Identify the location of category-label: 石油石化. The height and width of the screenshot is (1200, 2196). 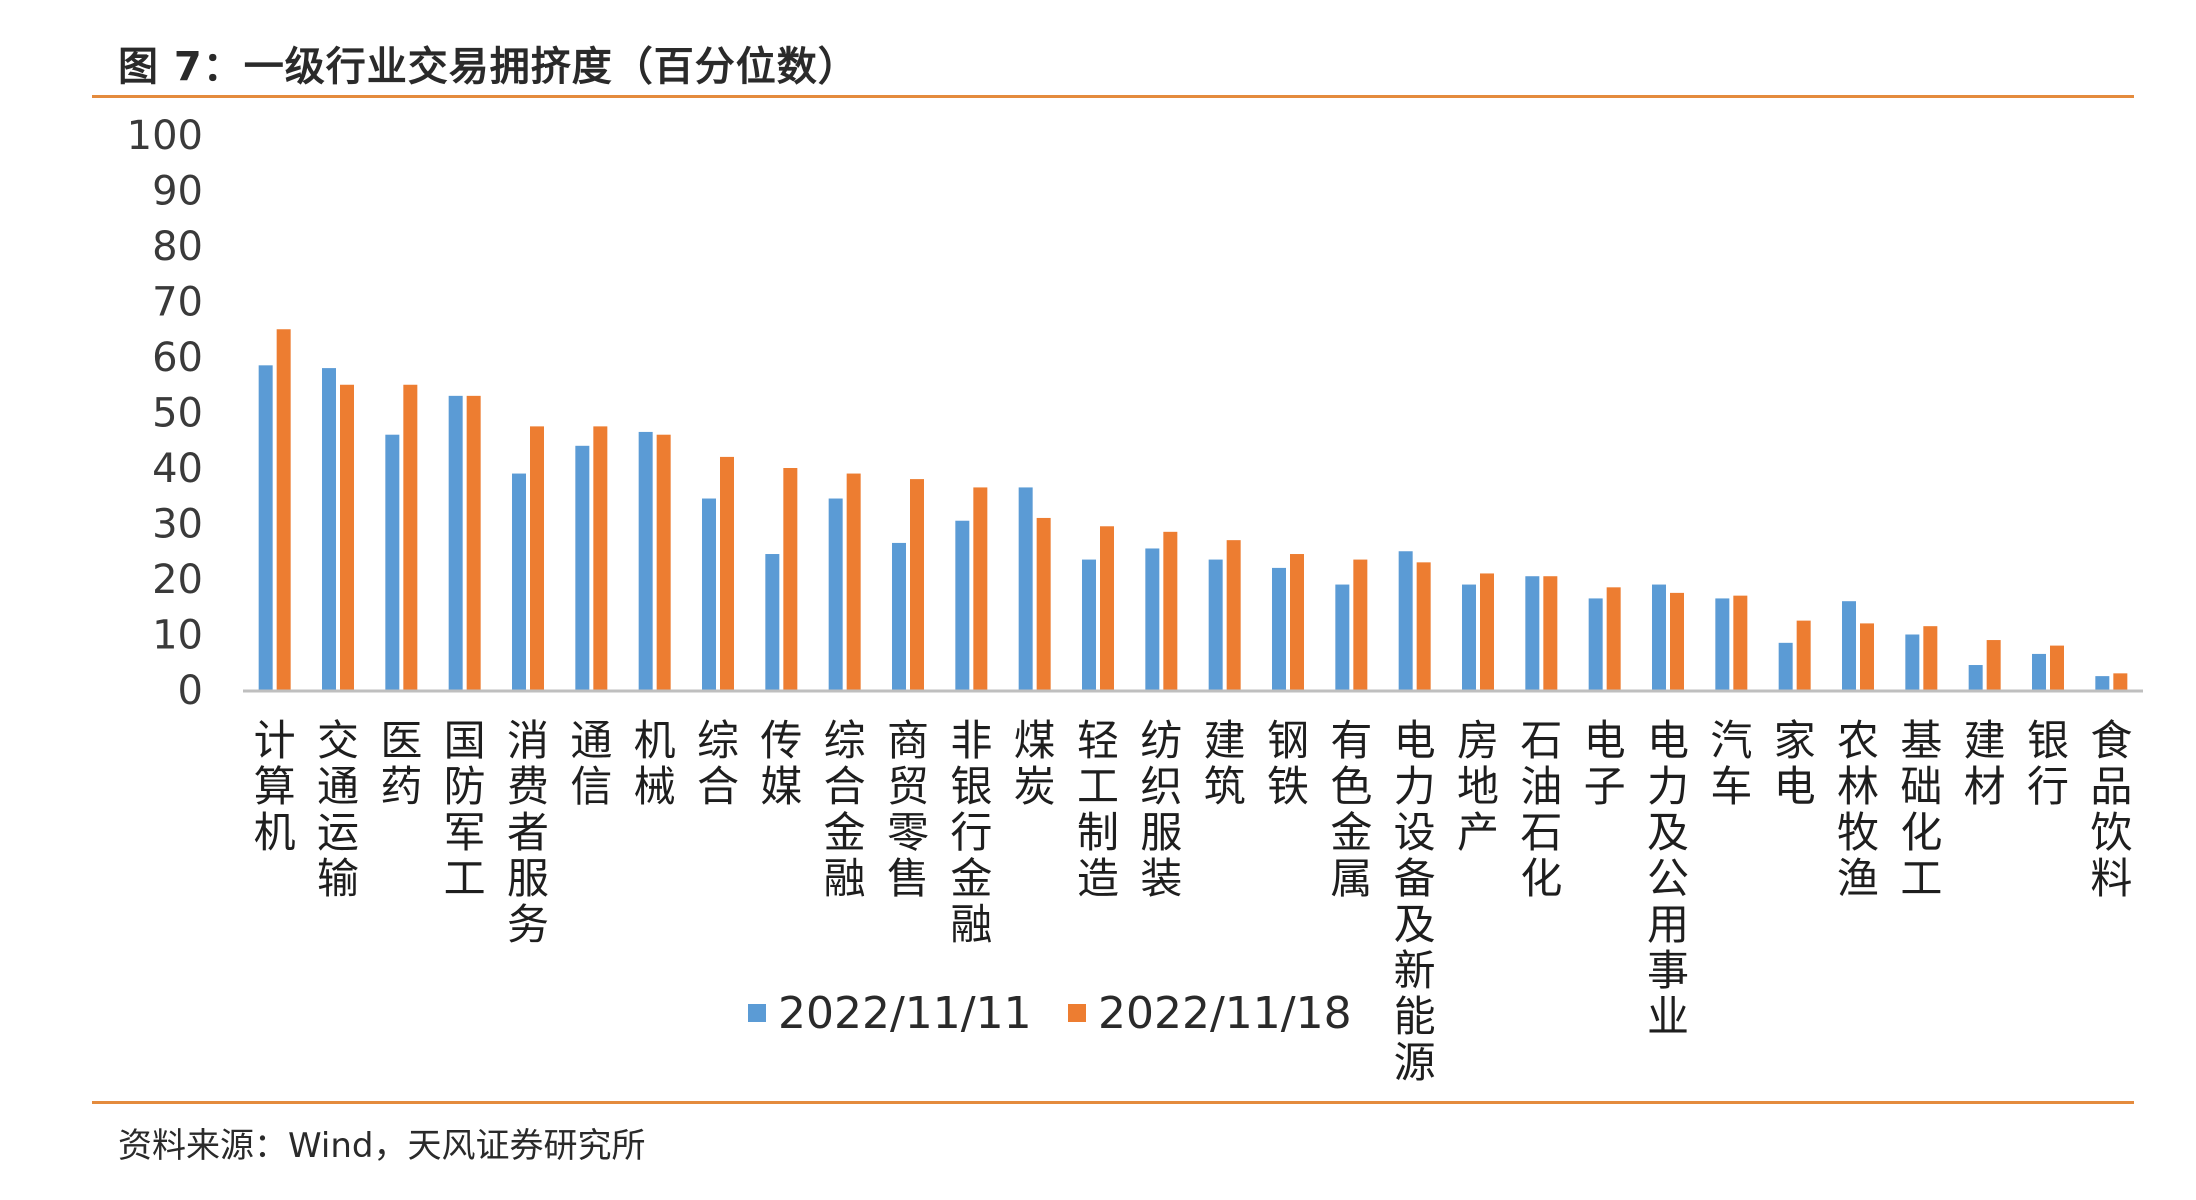
(1541, 809).